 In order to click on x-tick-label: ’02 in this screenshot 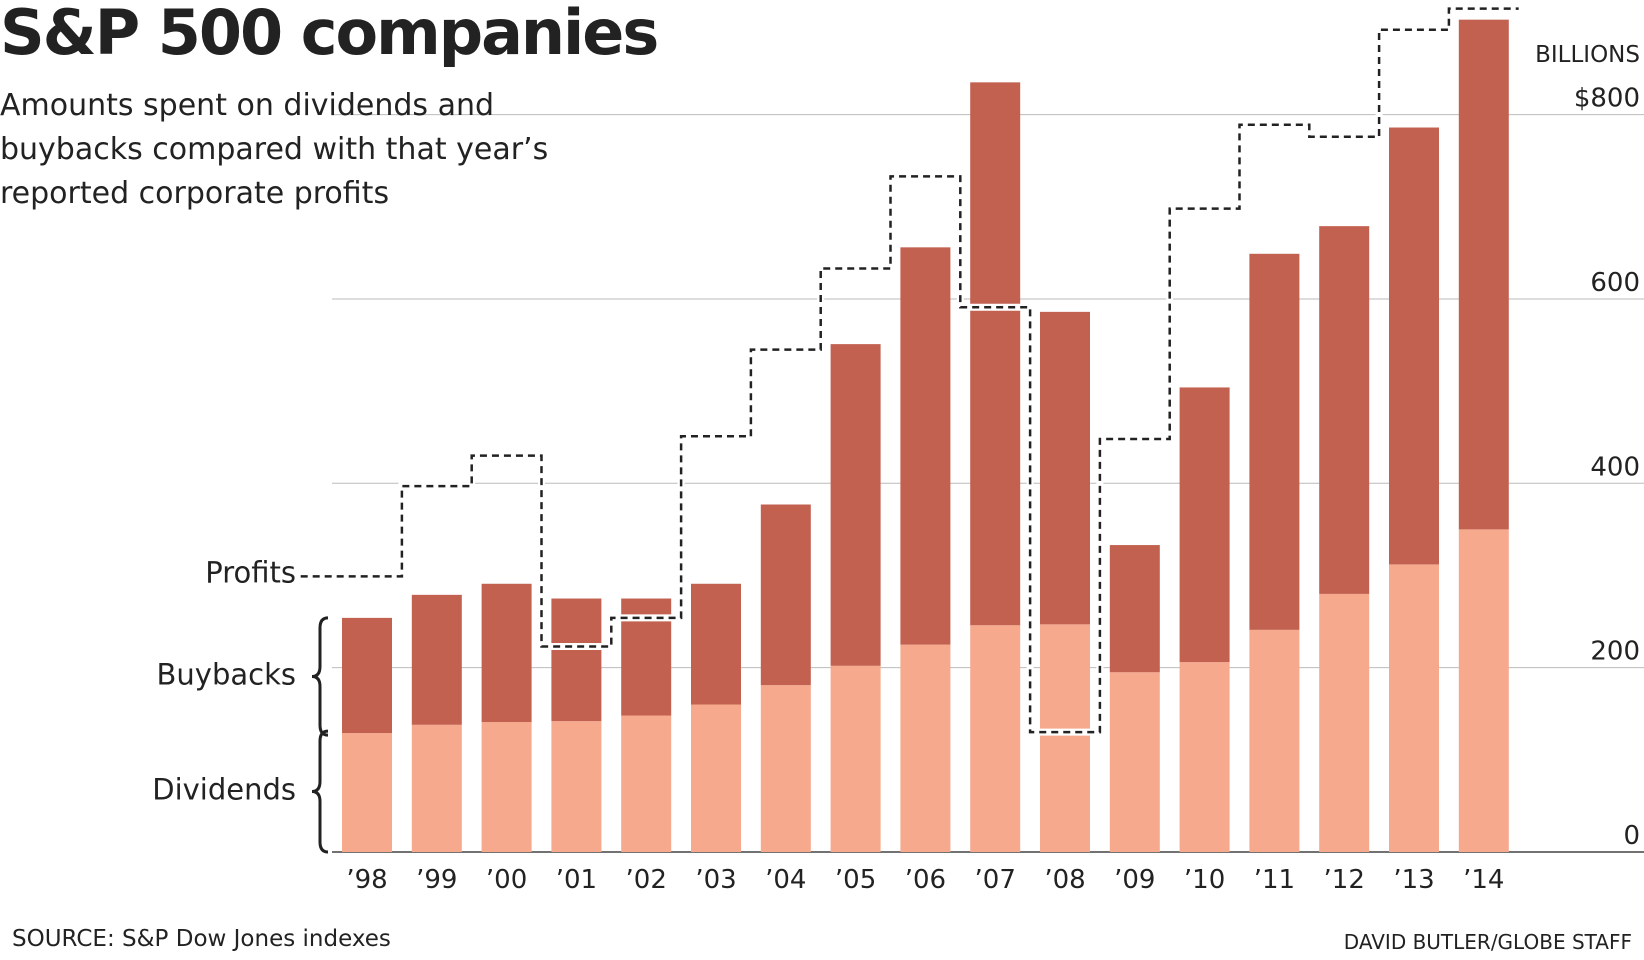, I will do `click(646, 880)`.